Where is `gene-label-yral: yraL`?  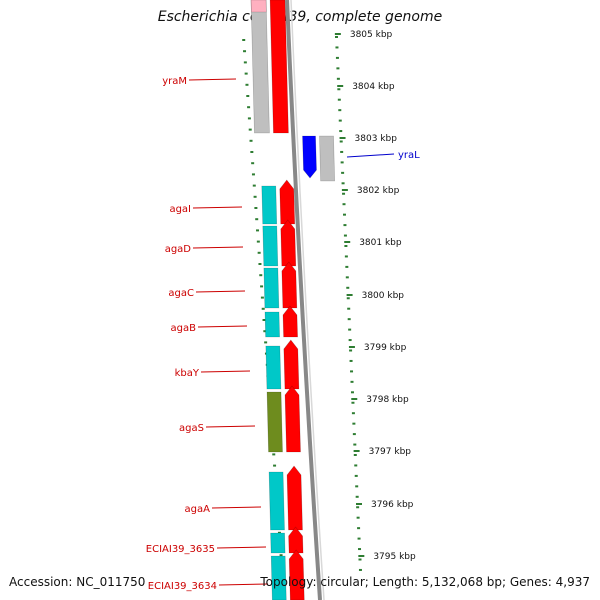
gene-label-yral: yraL is located at coordinates (409, 155).